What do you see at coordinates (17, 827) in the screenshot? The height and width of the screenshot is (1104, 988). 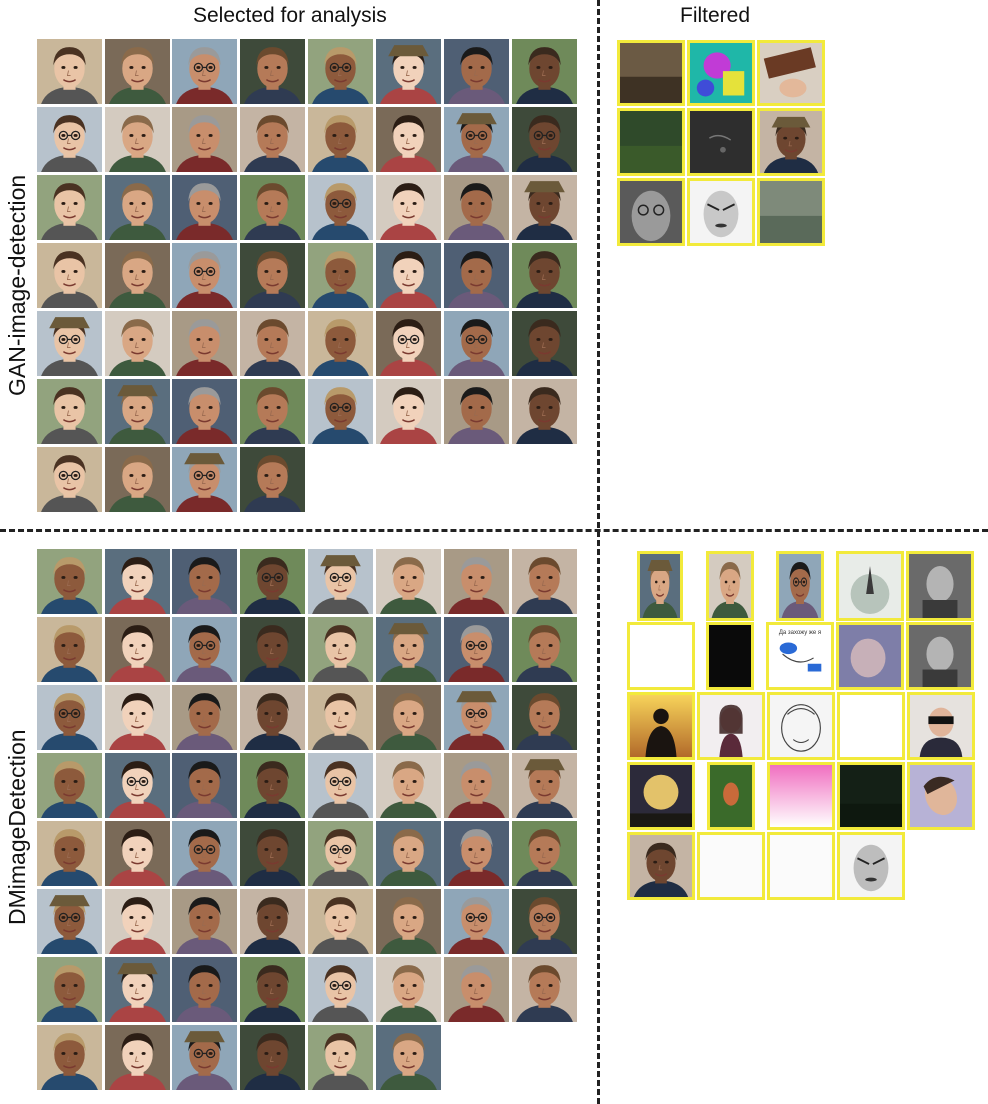 I see `row-label-dm: DMimageDetection` at bounding box center [17, 827].